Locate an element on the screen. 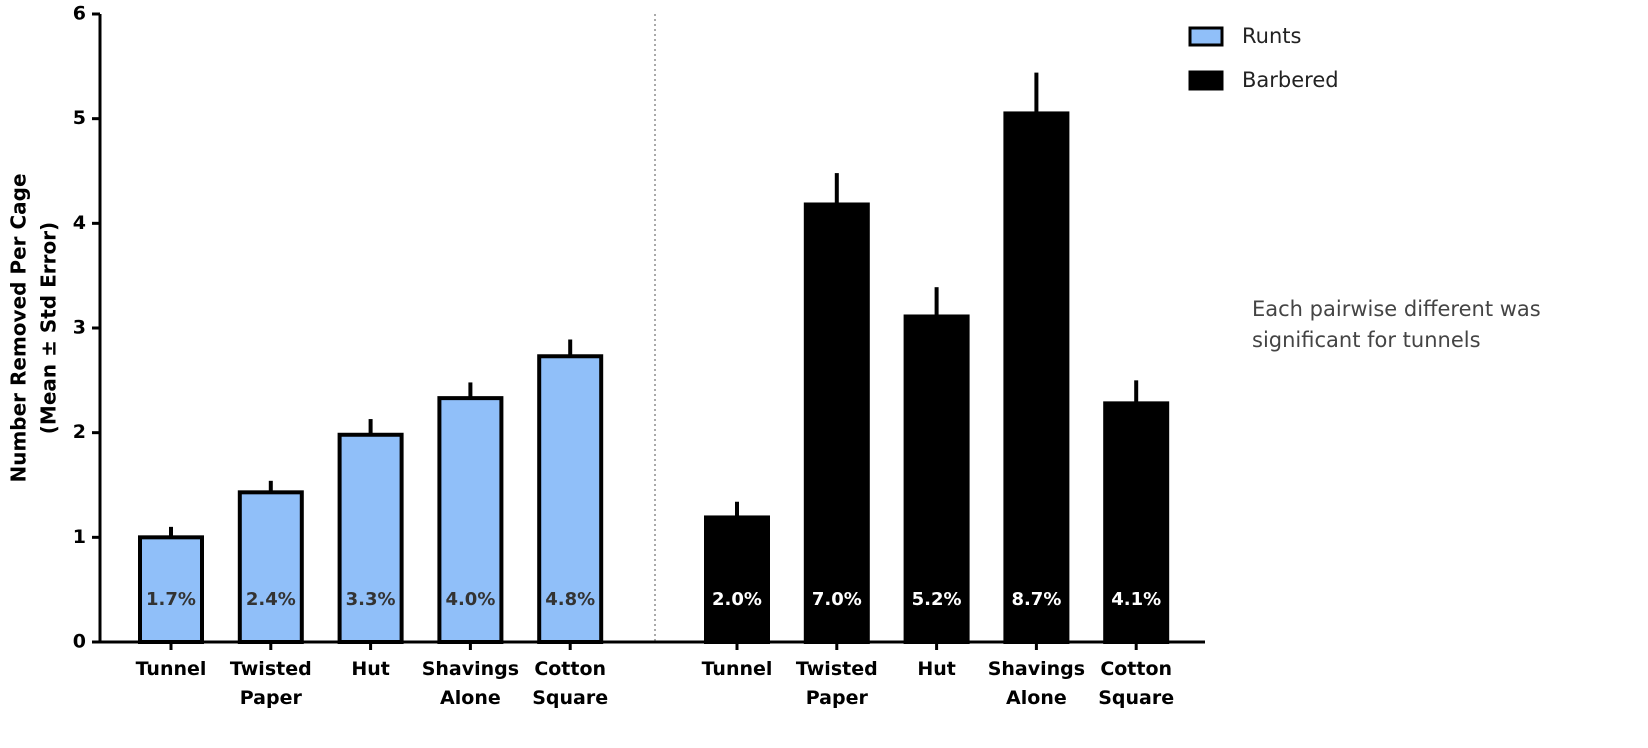  y-tick-label: 0 is located at coordinates (79, 642).